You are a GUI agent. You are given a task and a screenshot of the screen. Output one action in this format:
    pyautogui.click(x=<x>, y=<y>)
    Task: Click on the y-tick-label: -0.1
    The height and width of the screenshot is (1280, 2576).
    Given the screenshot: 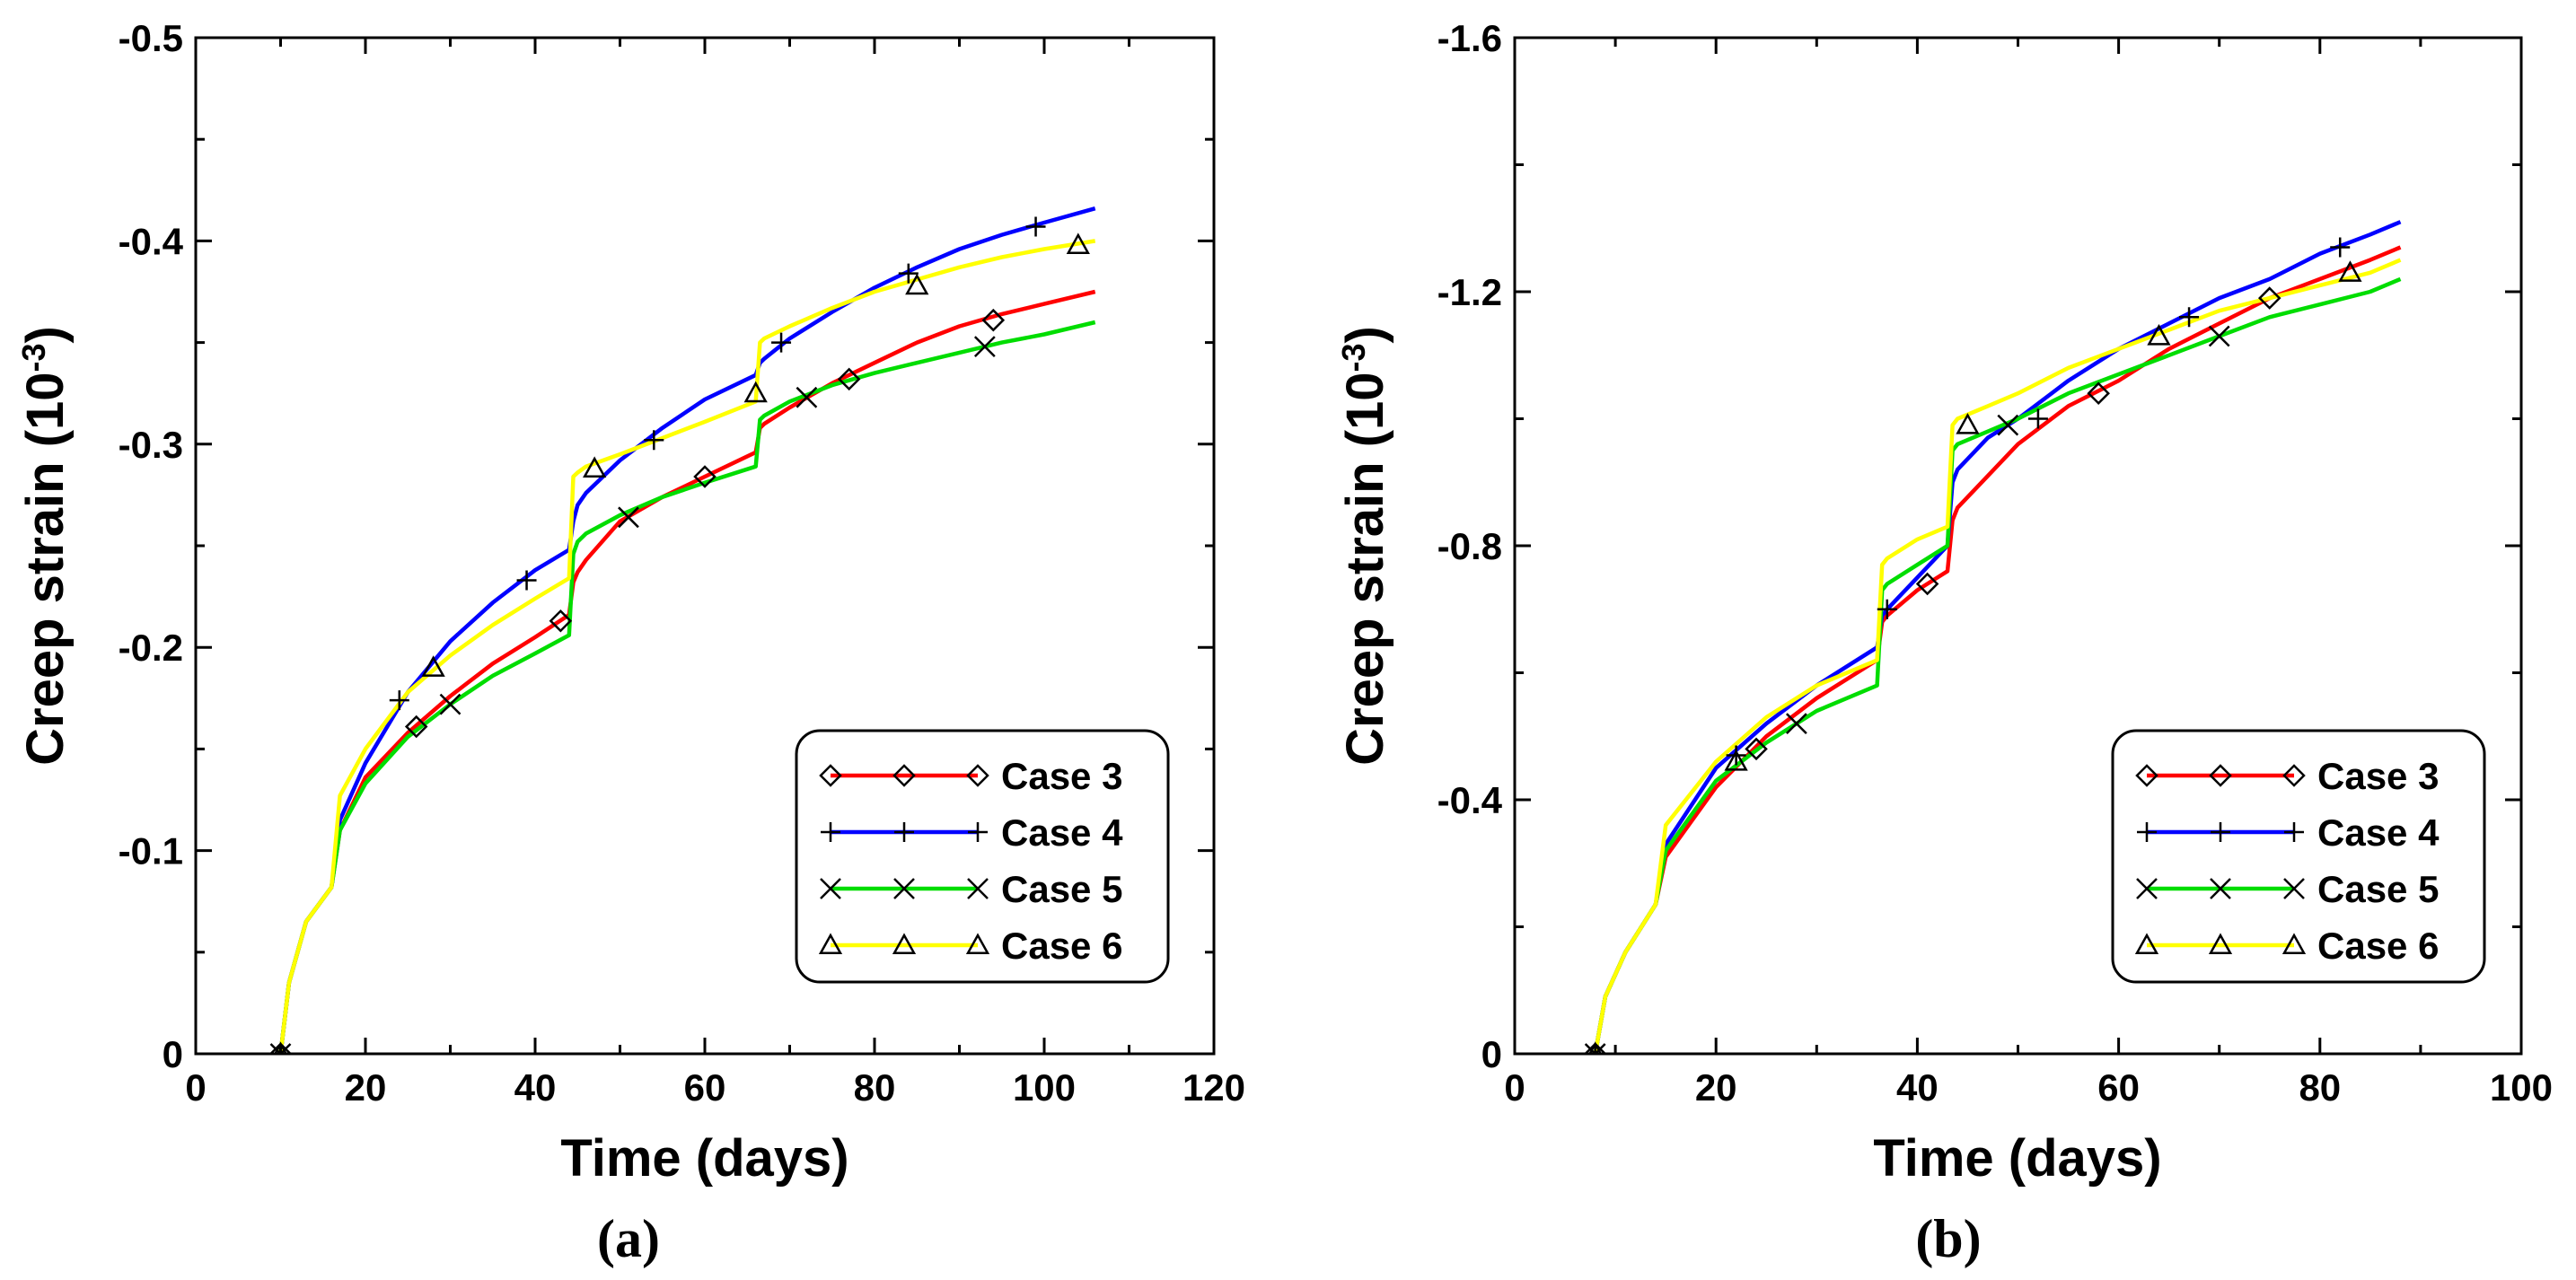 What is the action you would take?
    pyautogui.click(x=151, y=851)
    